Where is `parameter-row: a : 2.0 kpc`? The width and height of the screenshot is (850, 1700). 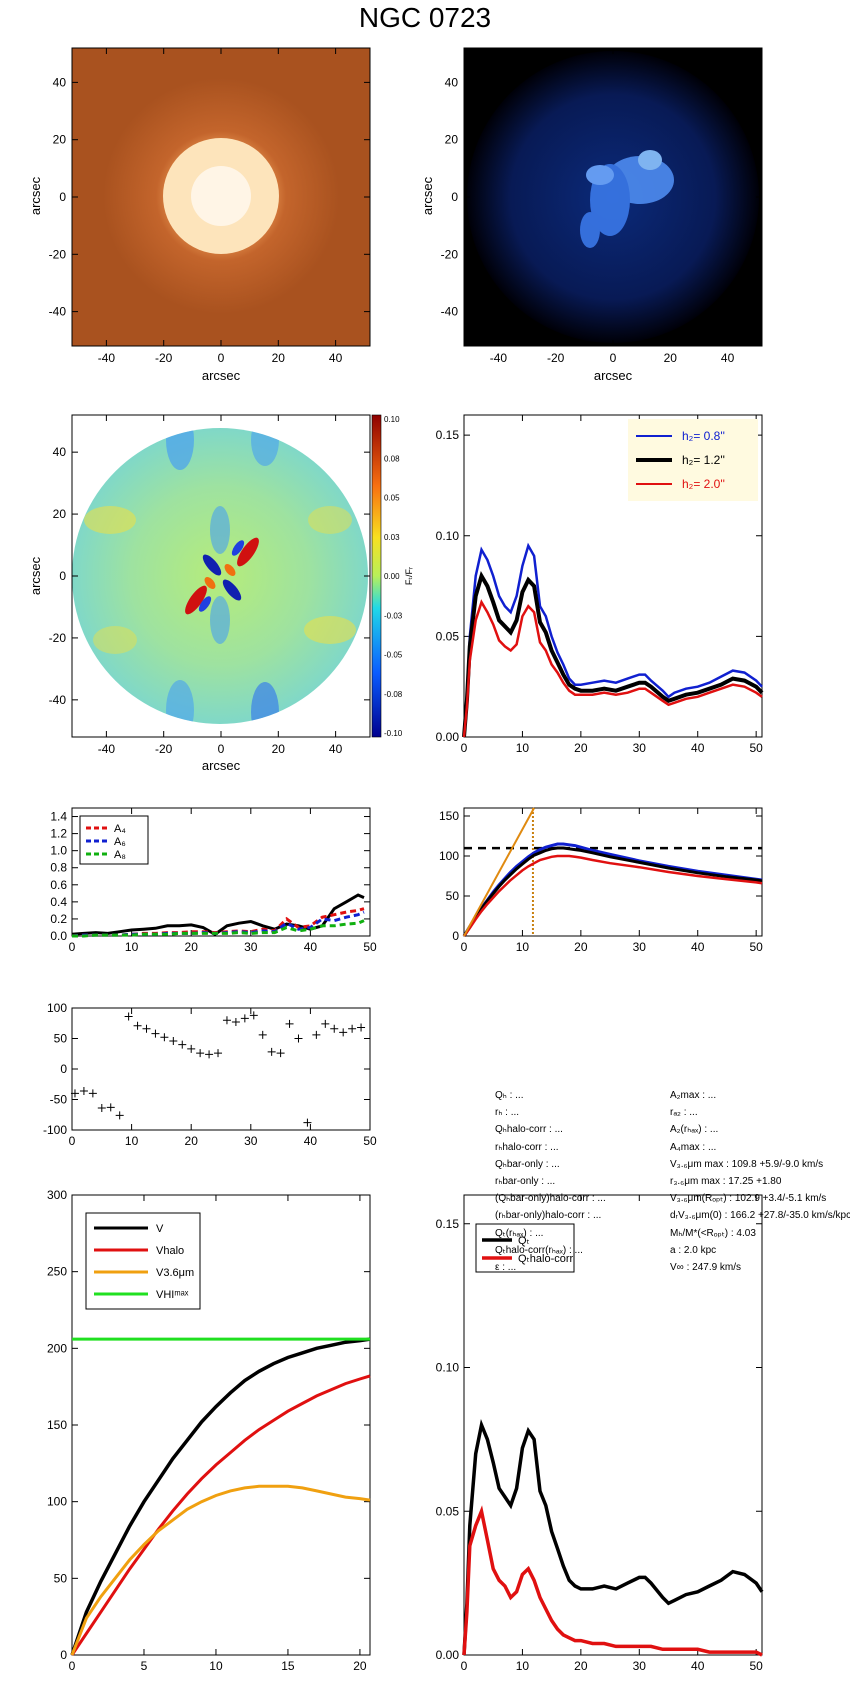
parameter-row: a : 2.0 kpc is located at coordinates (693, 1250).